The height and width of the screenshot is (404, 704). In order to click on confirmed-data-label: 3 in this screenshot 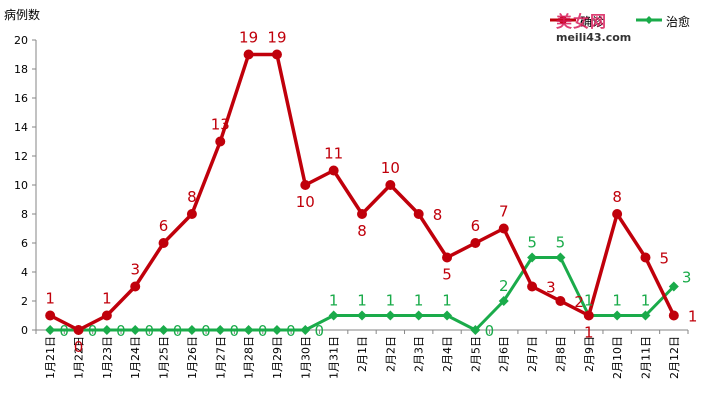, I will do `click(551, 288)`.